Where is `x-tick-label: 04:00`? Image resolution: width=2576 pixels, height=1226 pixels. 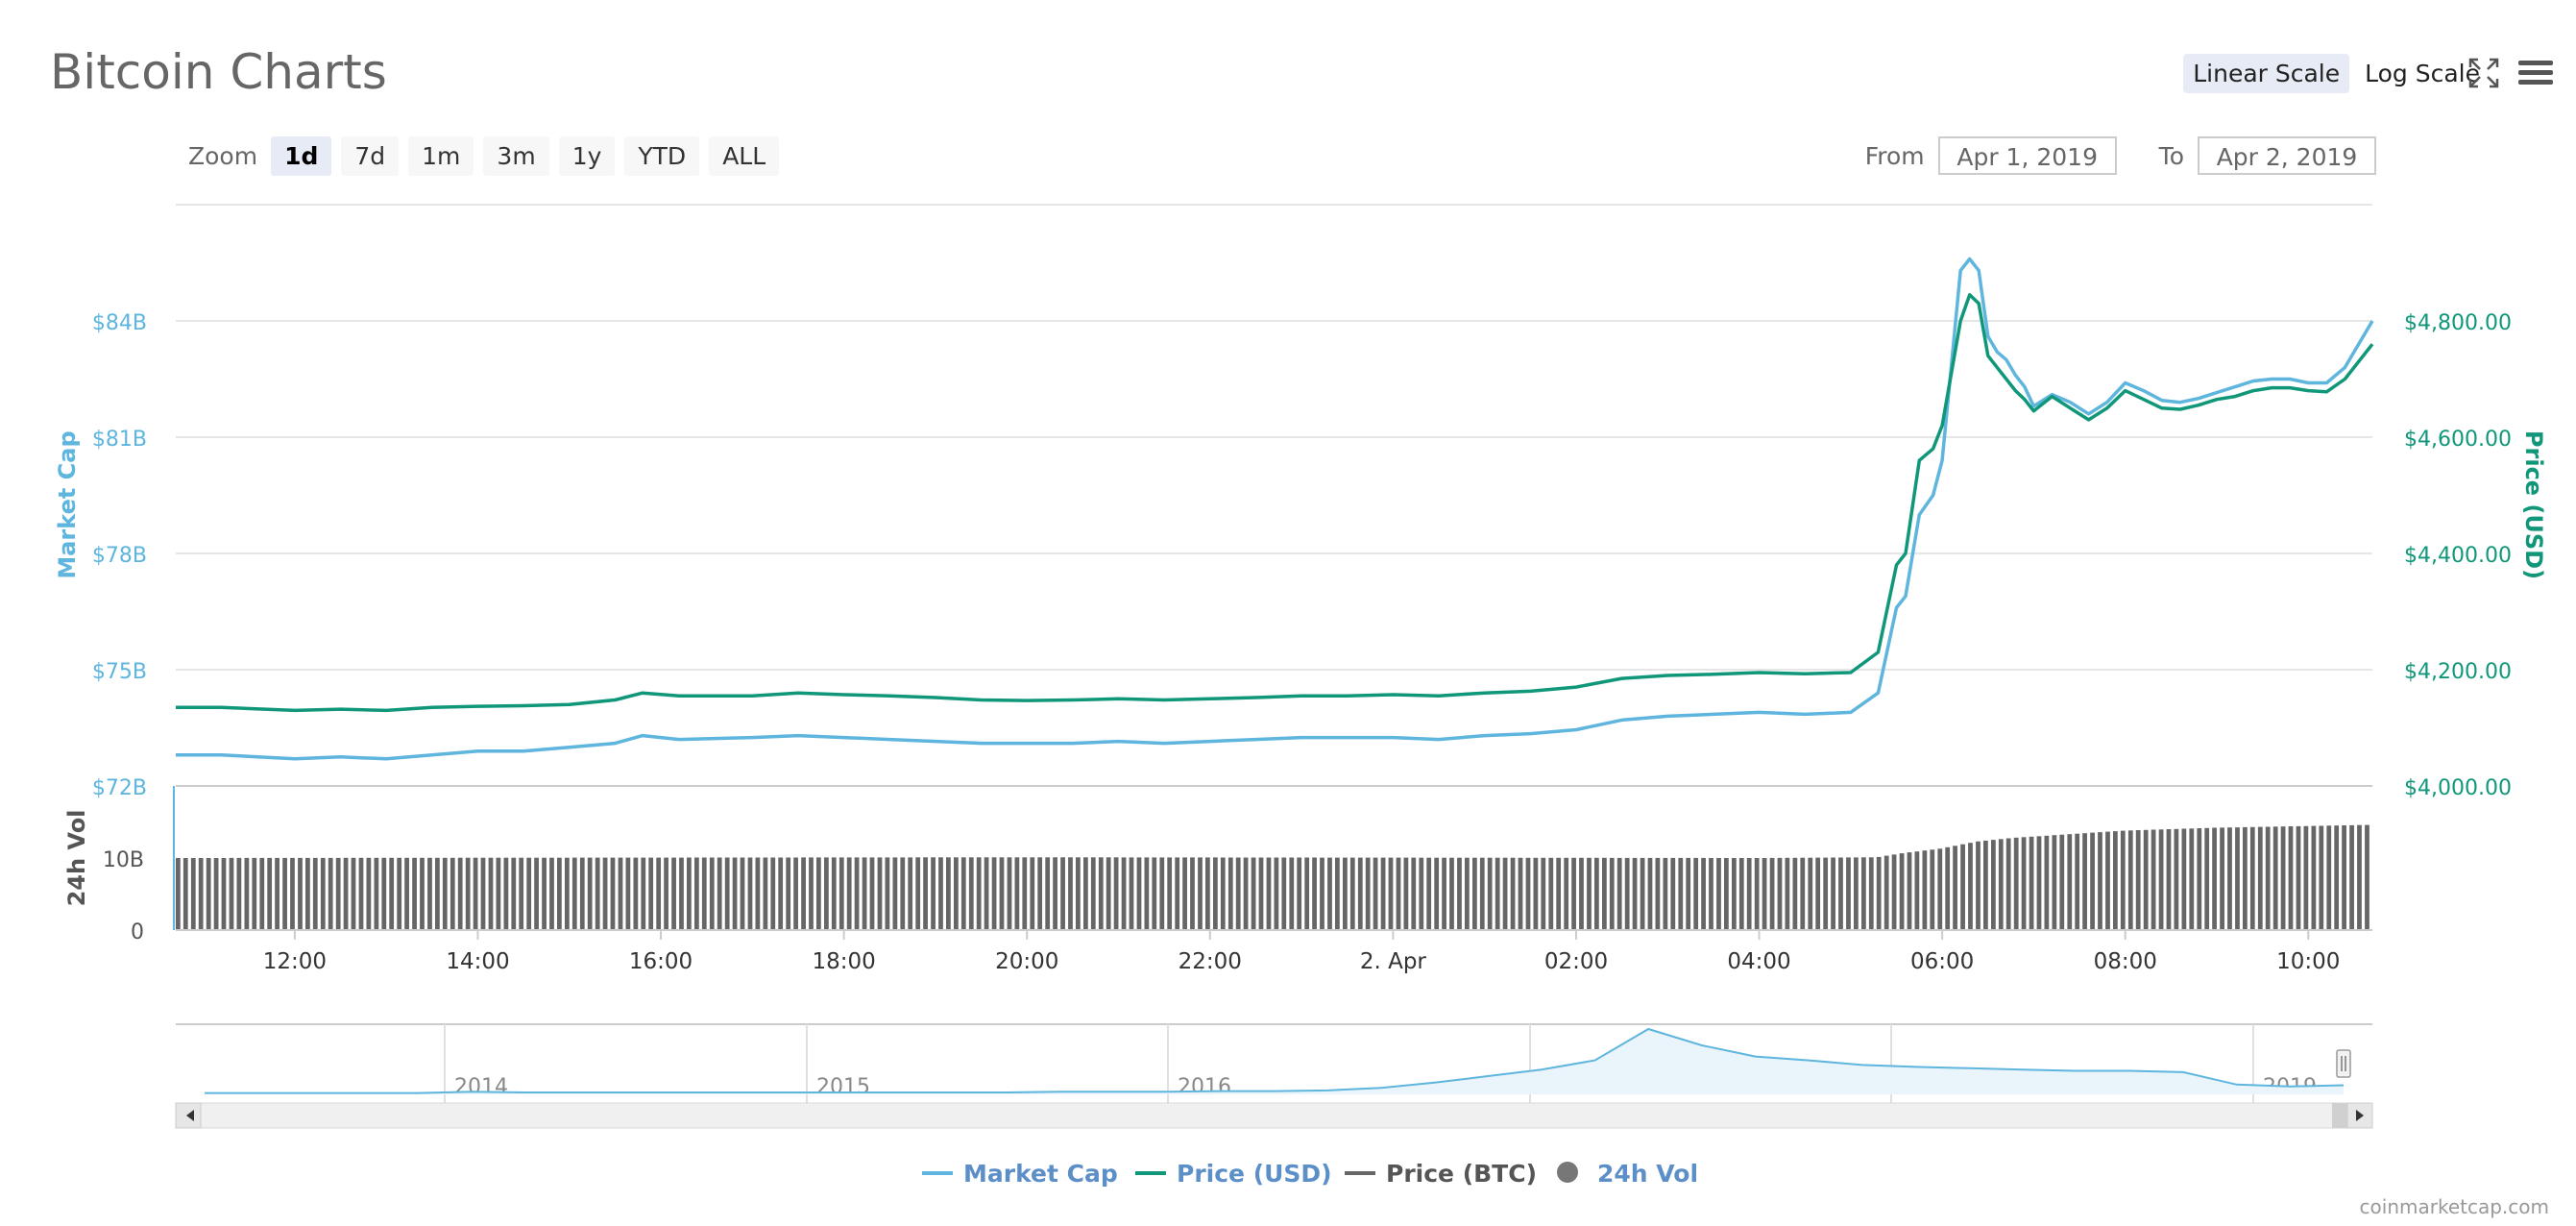
x-tick-label: 04:00 is located at coordinates (1759, 961).